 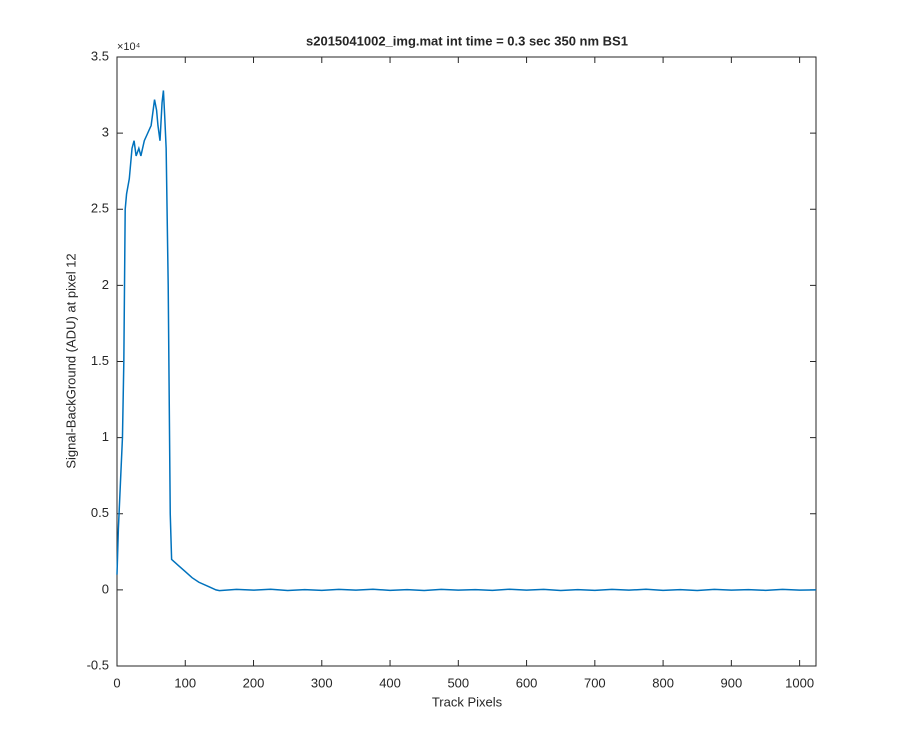 What do you see at coordinates (458, 682) in the screenshot?
I see `x-tick-label: 500` at bounding box center [458, 682].